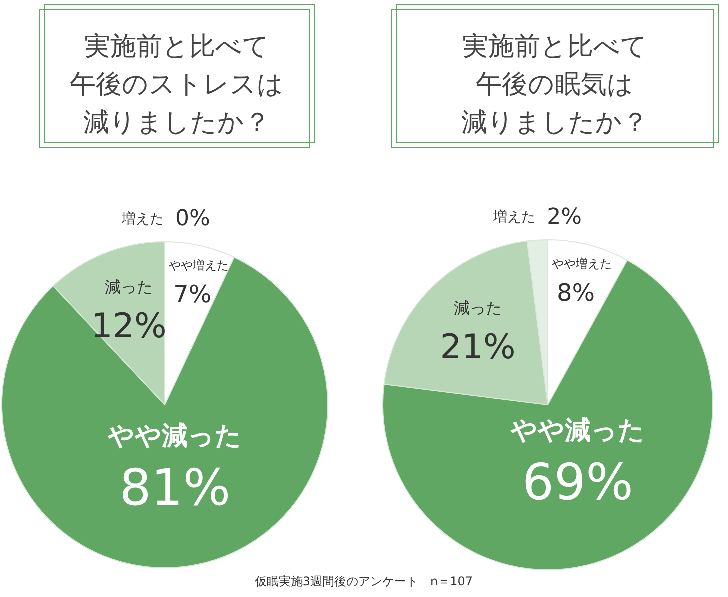  What do you see at coordinates (193, 294) in the screenshot?
I see `data-label: 7%` at bounding box center [193, 294].